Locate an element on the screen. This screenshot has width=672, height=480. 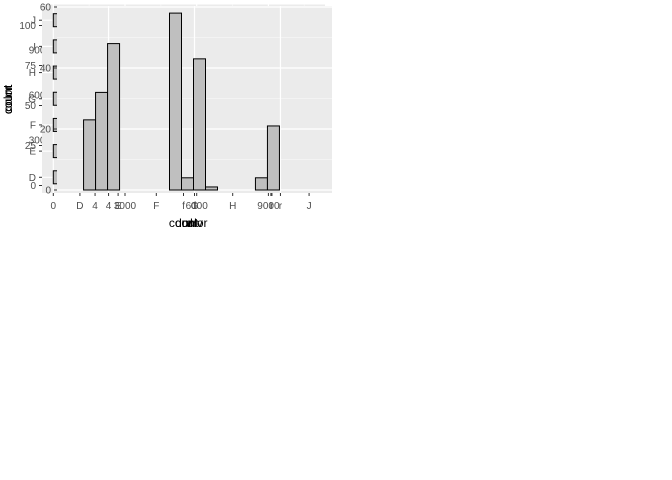
tick-label: 25 is located at coordinates (31, 146).